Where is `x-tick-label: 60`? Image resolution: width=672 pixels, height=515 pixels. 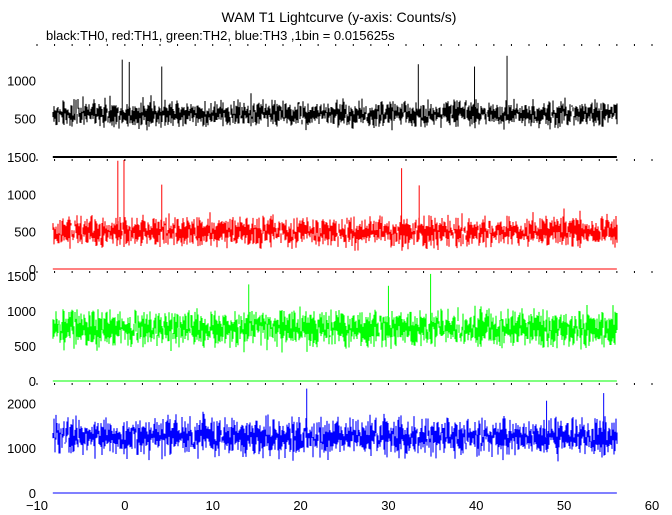 x-tick-label: 60 is located at coordinates (652, 505).